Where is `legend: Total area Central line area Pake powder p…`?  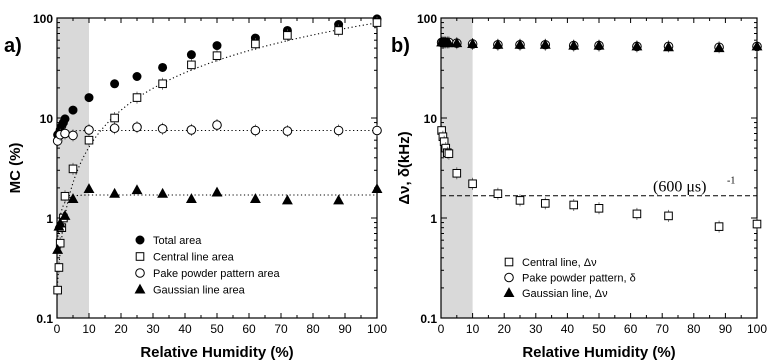 legend: Total area Central line area Pake powder p… is located at coordinates (207, 266).